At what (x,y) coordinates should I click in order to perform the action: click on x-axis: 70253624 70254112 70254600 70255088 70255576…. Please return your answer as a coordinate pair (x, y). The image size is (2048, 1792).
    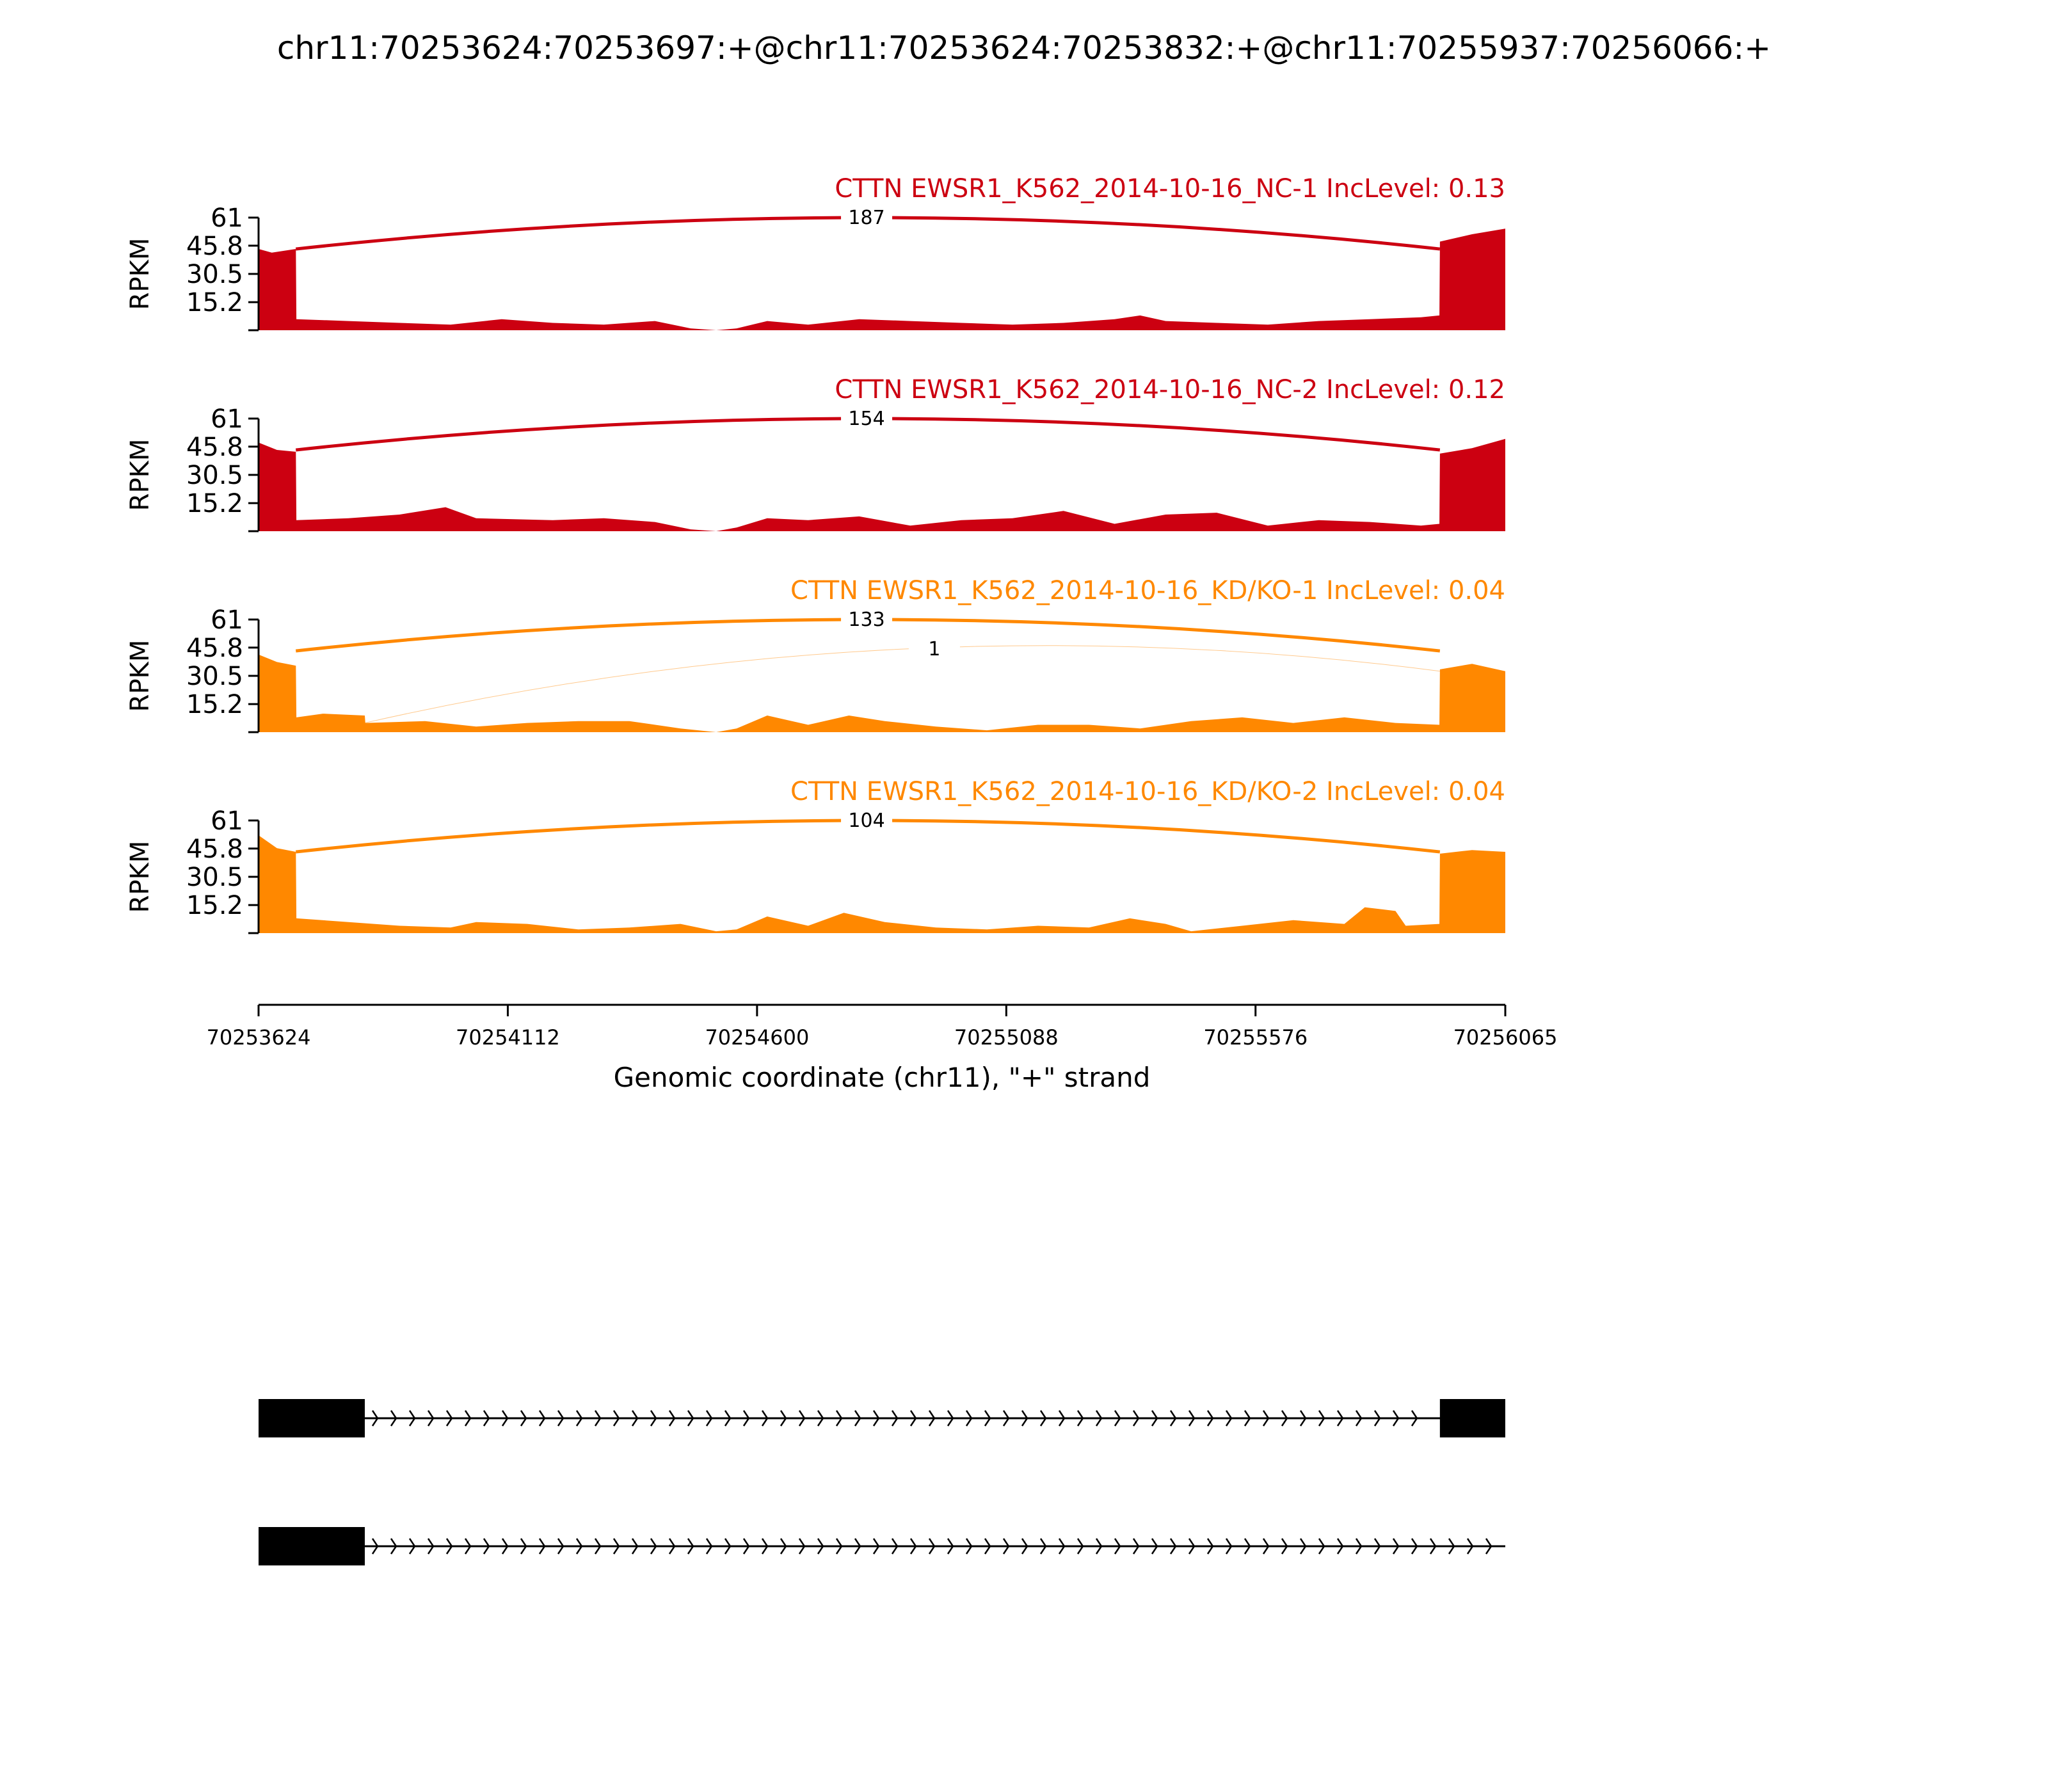
    Looking at the image, I should click on (882, 1048).